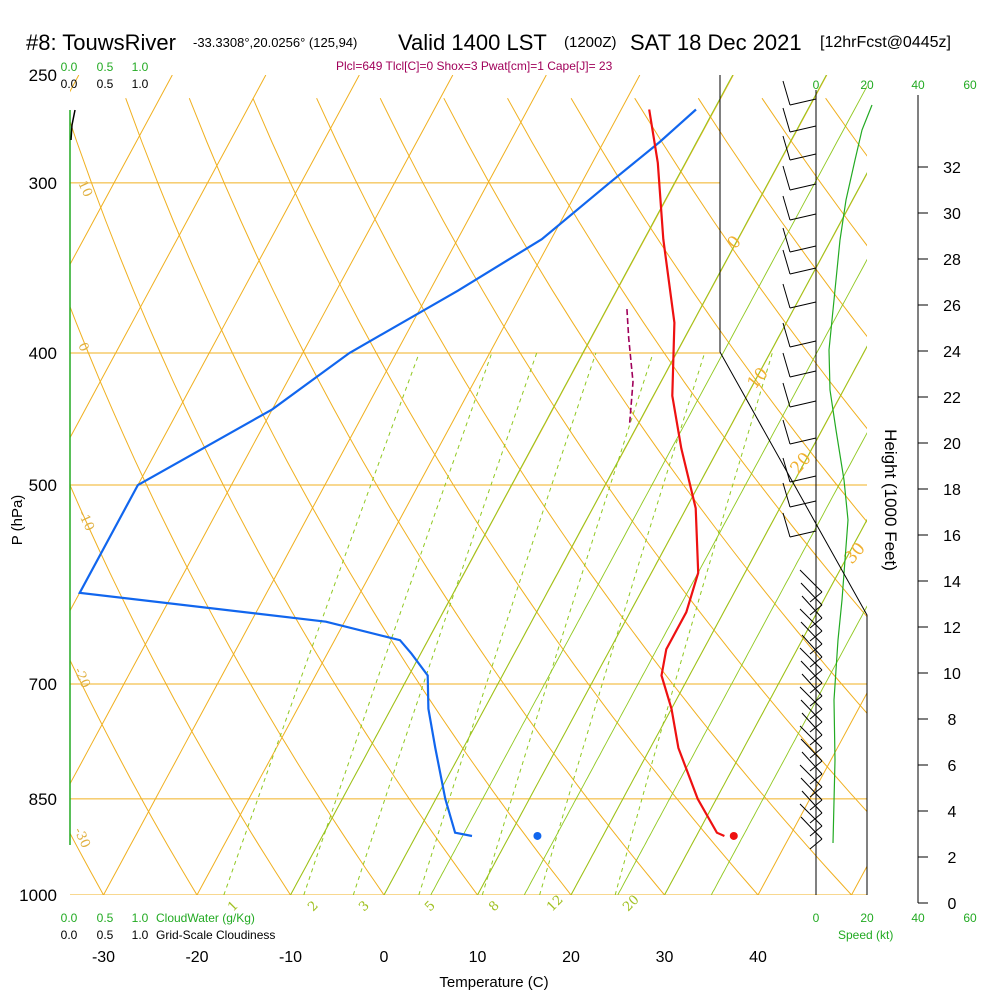  I want to click on height-tick-label: 28, so click(952, 260).